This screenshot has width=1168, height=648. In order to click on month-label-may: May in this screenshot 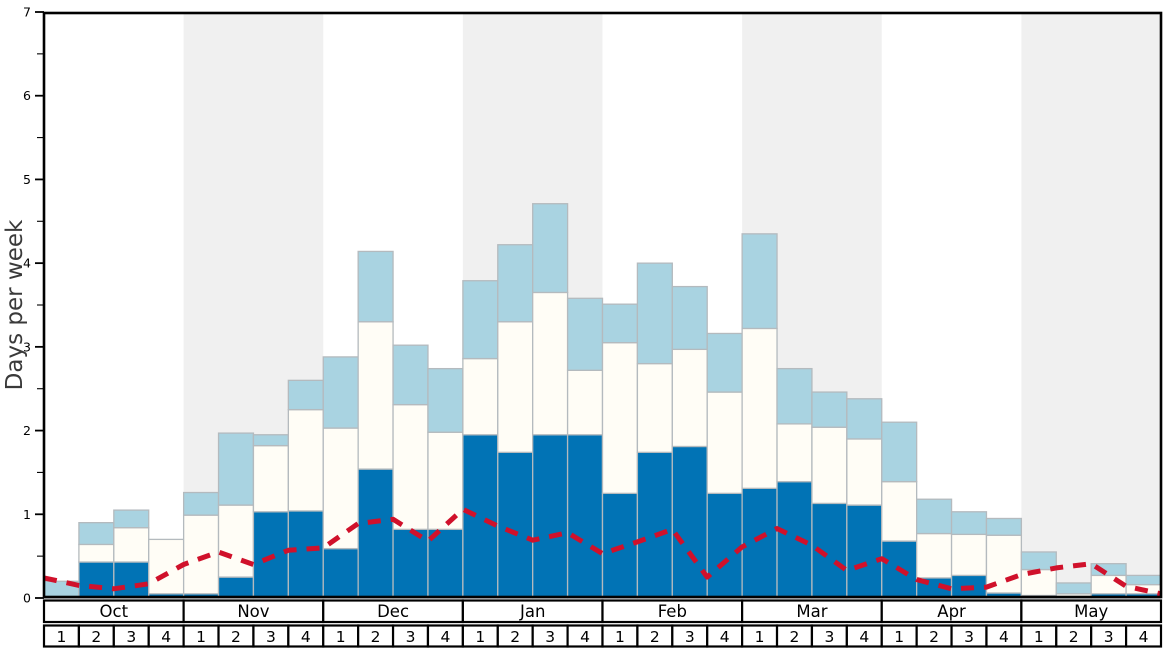, I will do `click(1091, 611)`.